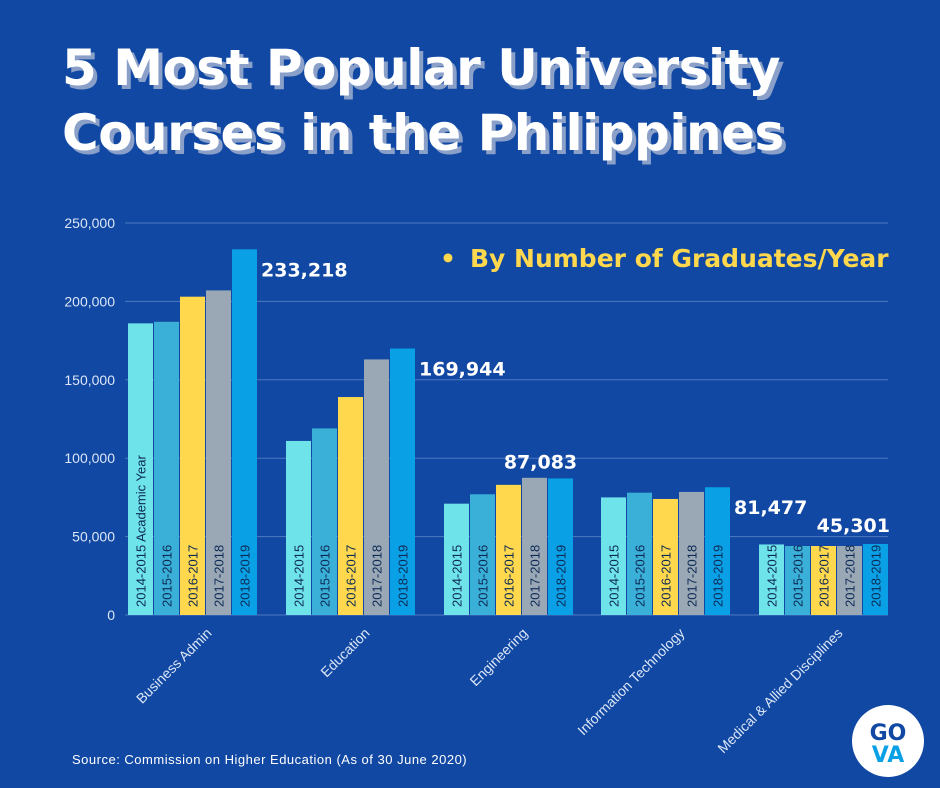 The image size is (940, 788). I want to click on category-label: Medical & Allied Disciplines, so click(779, 690).